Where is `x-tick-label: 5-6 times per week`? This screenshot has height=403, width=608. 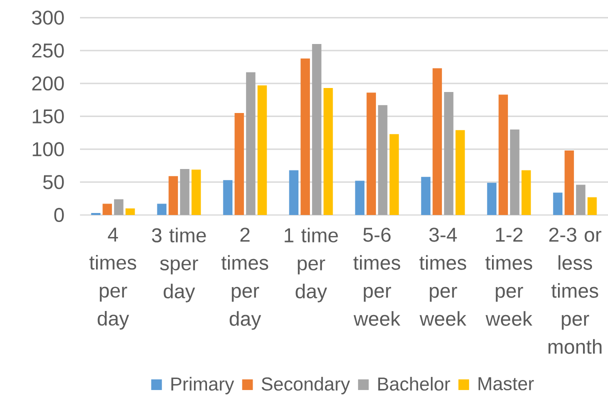
x-tick-label: 5-6 times per week is located at coordinates (376, 277).